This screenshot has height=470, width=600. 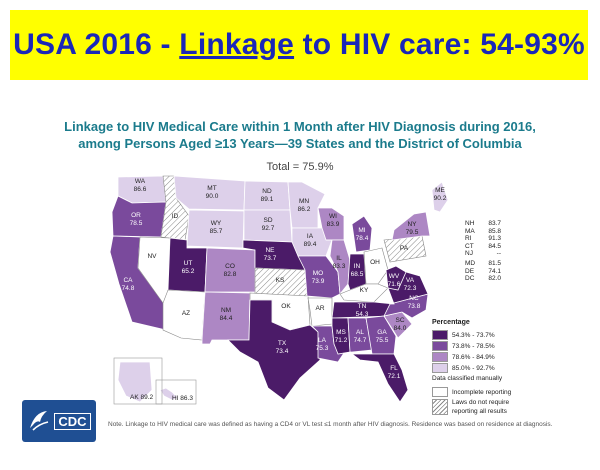 I want to click on state-abbr-ar: AR, so click(x=319, y=308).